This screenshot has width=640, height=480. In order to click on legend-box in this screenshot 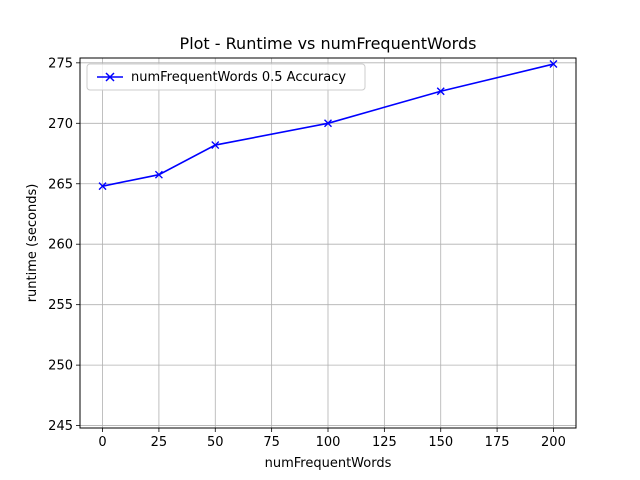, I will do `click(226, 77)`.